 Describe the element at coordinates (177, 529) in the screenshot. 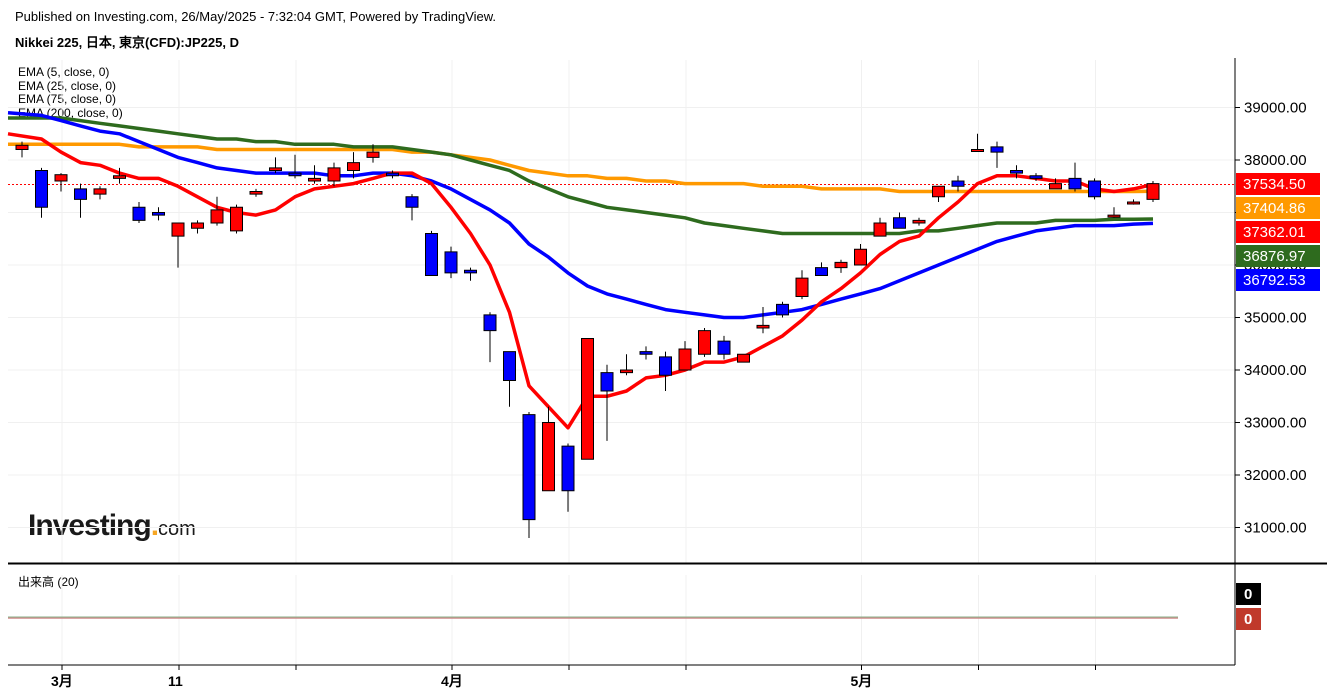

I see `logo-suffix: com` at that location.